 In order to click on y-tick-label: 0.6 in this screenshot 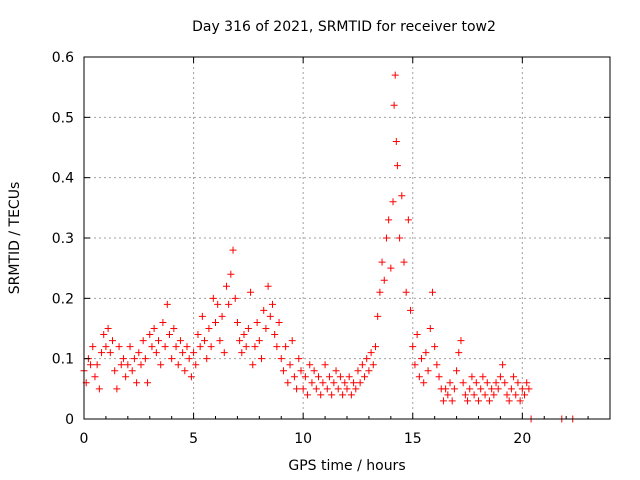, I will do `click(63, 58)`.